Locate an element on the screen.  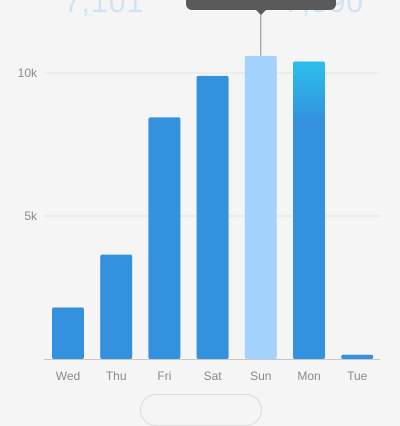
selected-bar-tooltip is located at coordinates (261, 5).